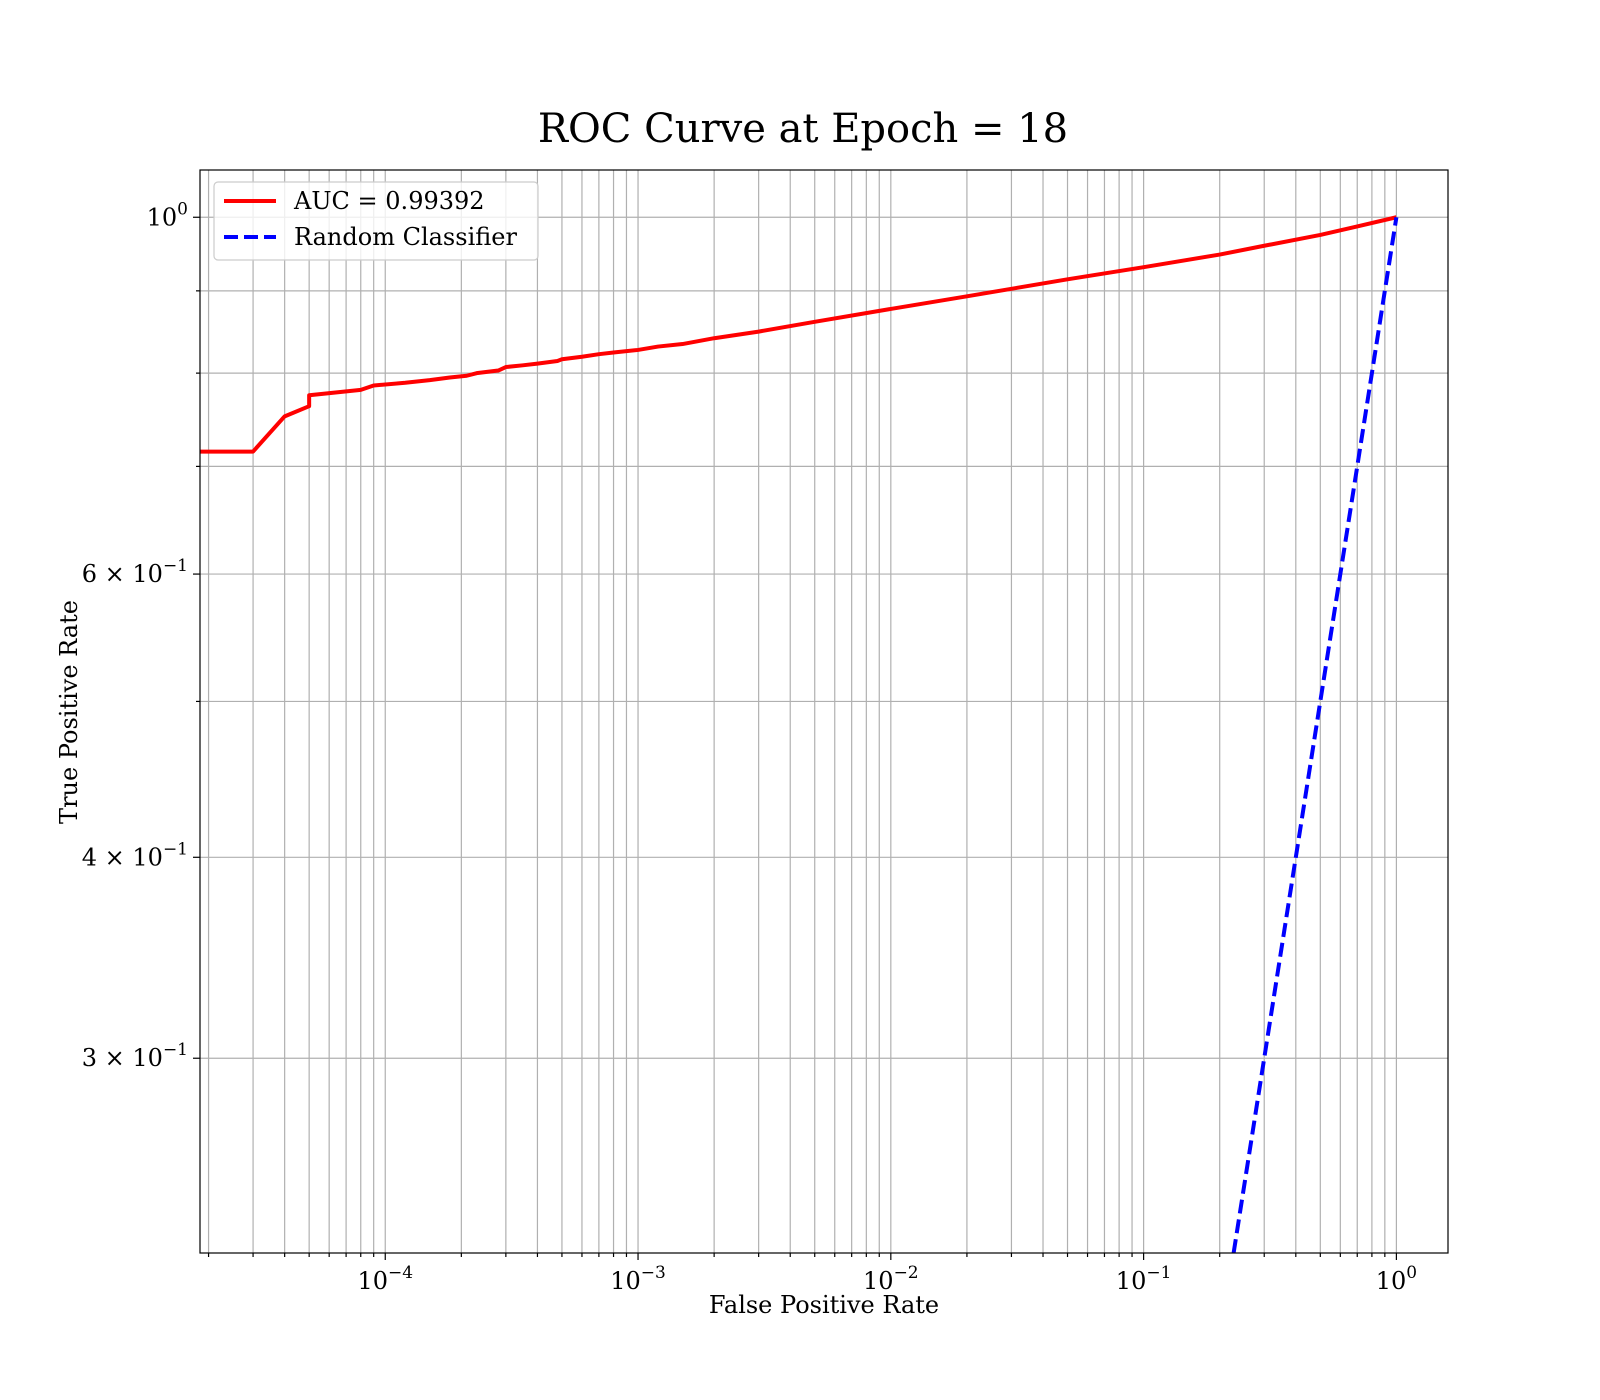 Image resolution: width=1600 pixels, height=1400 pixels. Describe the element at coordinates (891, 1279) in the screenshot. I see `x-tick-label: 10⁻²` at that location.